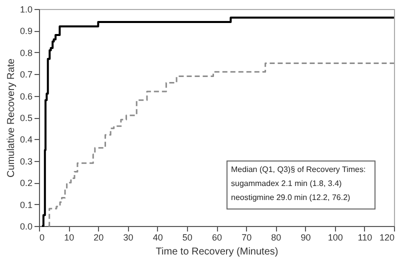  I want to click on y-tick-label: 0.2, so click(26, 183).